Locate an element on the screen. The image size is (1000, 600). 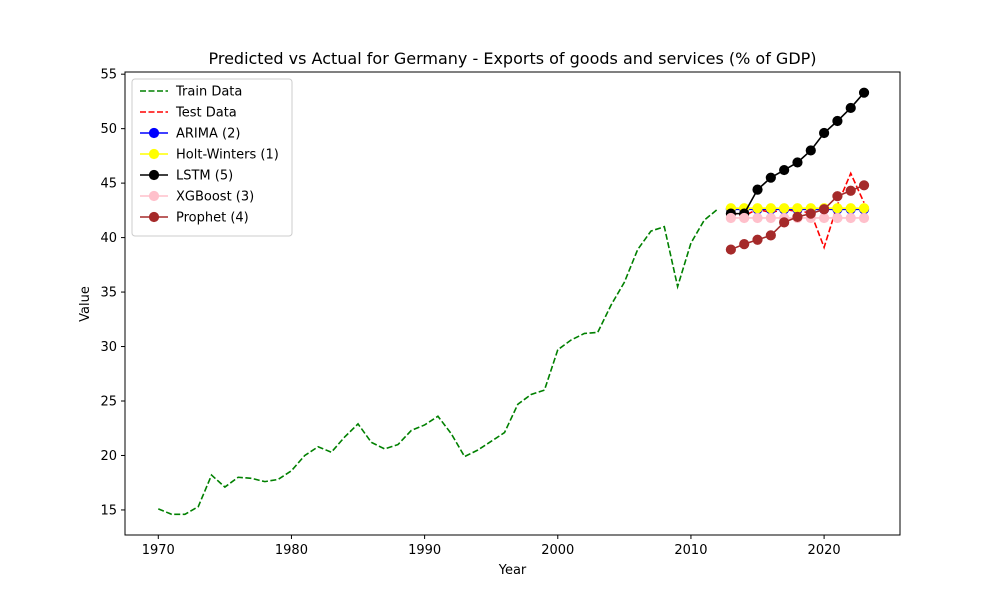
legend-item-arima-2: ARIMA (2) is located at coordinates (190, 134).